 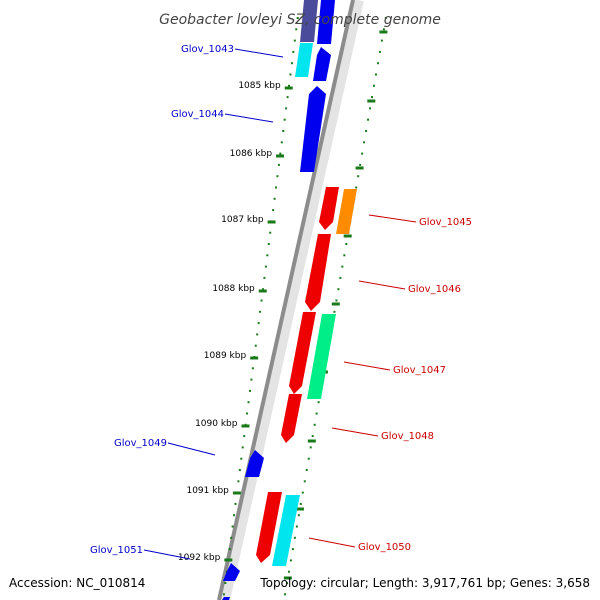 I want to click on gene-feature-blue-bottom, so click(x=226, y=598).